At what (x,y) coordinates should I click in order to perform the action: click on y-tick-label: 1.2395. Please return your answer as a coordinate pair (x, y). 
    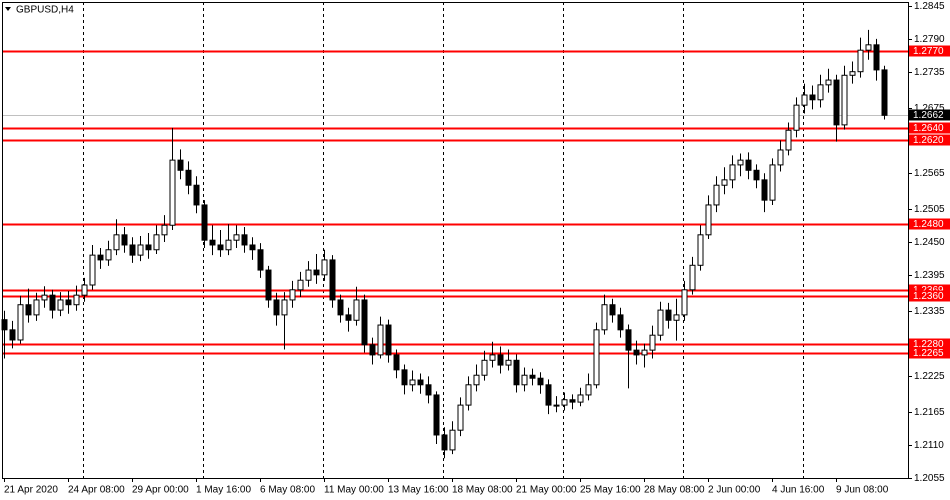
    Looking at the image, I should click on (929, 275).